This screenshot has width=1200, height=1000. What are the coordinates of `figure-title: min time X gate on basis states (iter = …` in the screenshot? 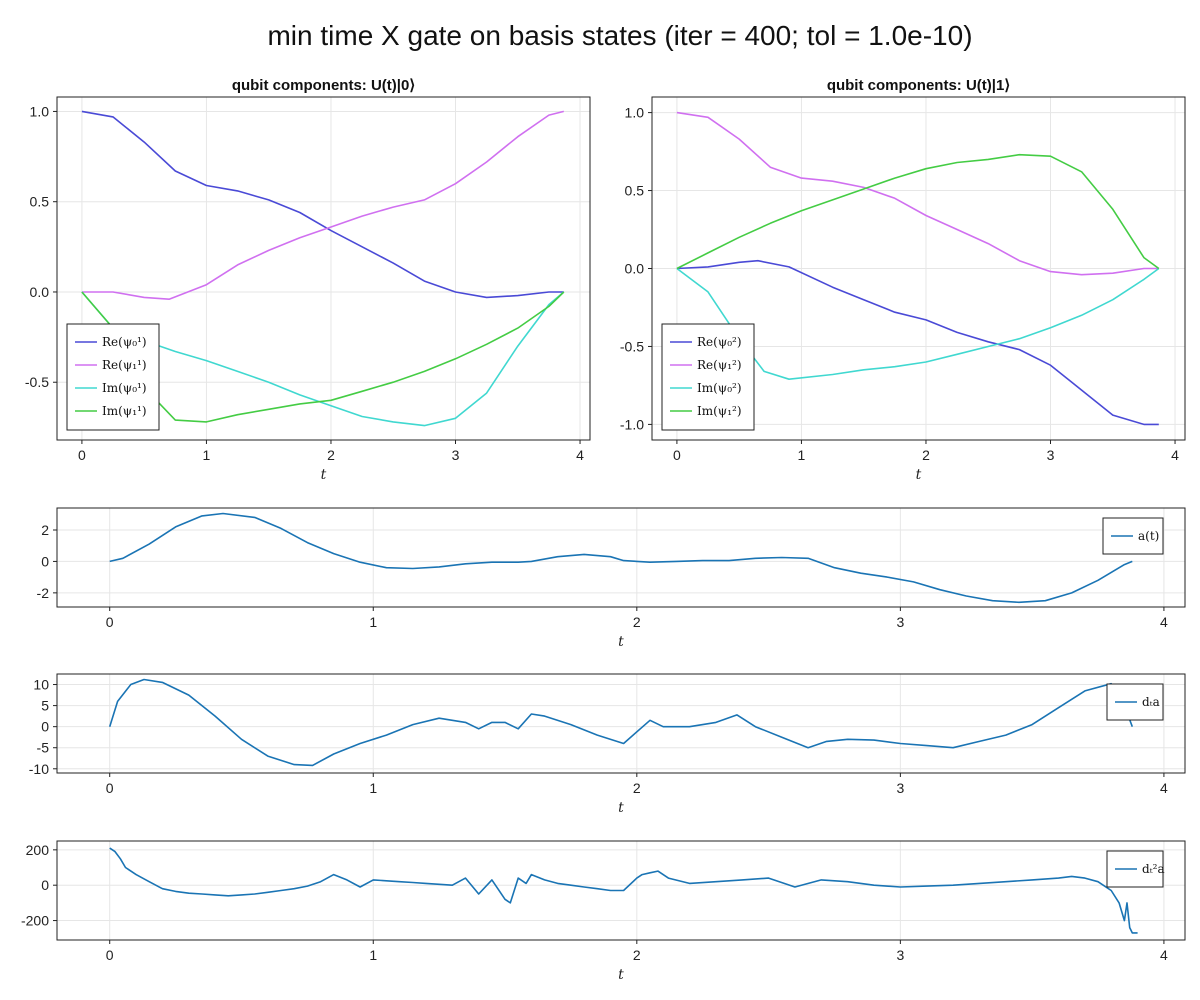 It's located at (619, 35).